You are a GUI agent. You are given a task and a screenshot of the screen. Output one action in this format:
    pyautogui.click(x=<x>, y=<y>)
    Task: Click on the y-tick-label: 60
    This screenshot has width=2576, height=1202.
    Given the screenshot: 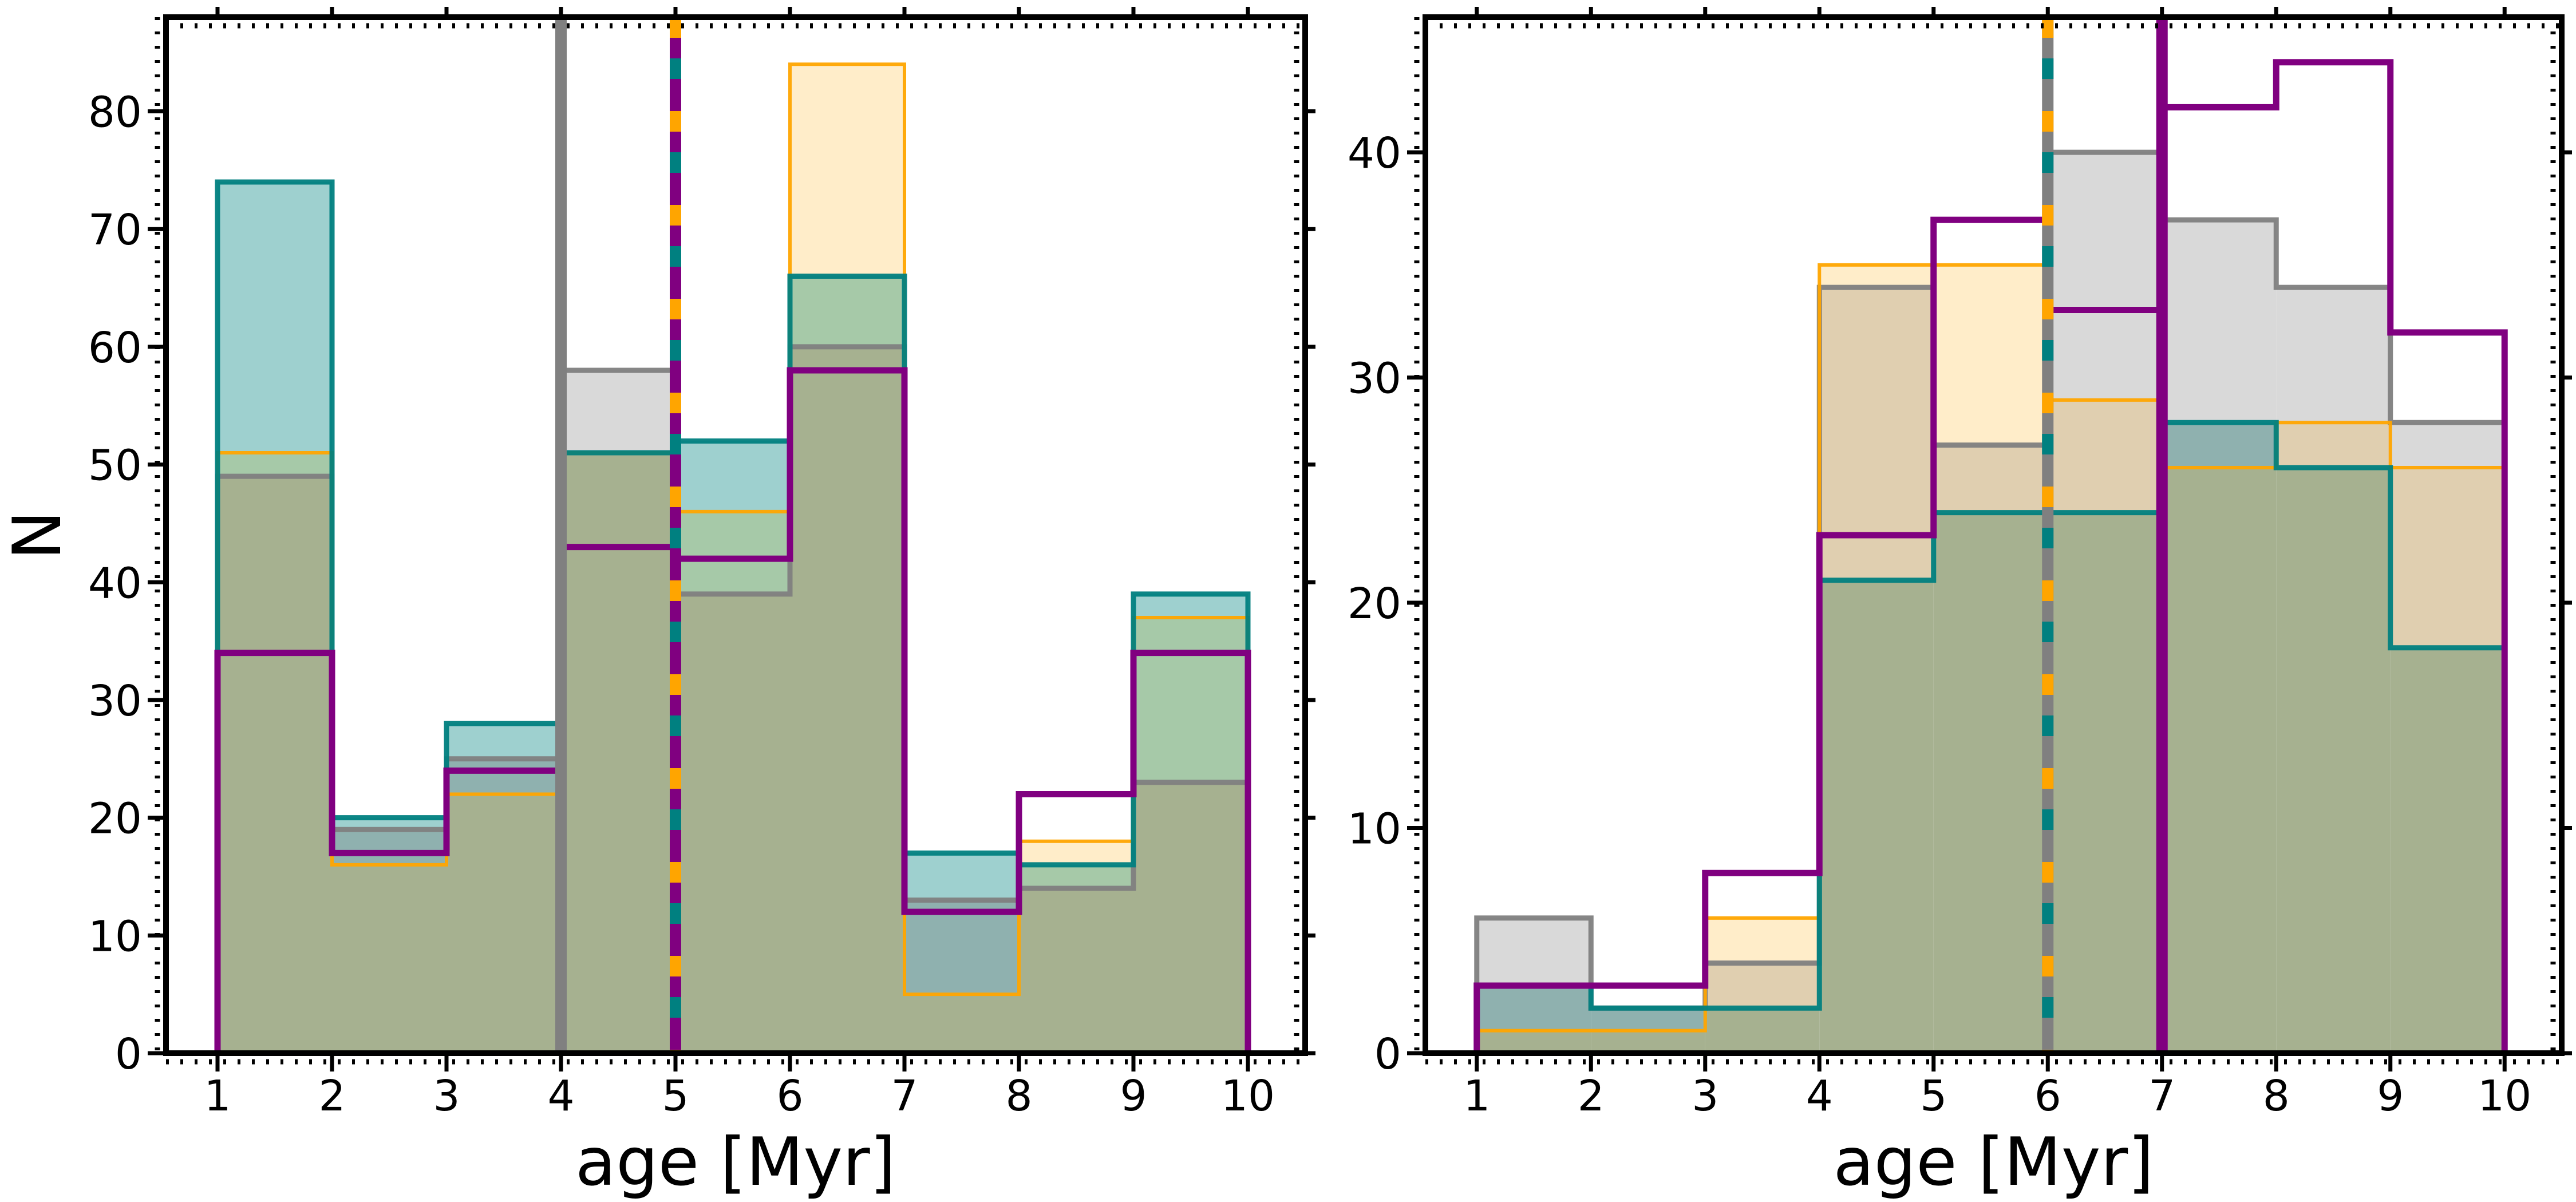 What is the action you would take?
    pyautogui.click(x=115, y=348)
    